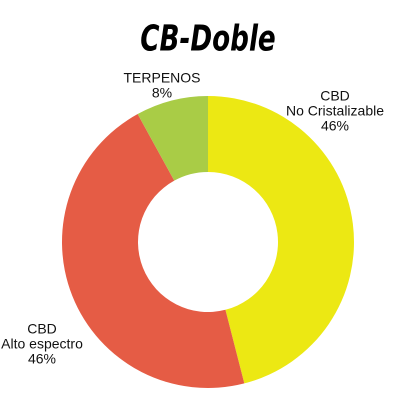 The height and width of the screenshot is (416, 416). I want to click on slice-label: No Cristalizable, so click(335, 111).